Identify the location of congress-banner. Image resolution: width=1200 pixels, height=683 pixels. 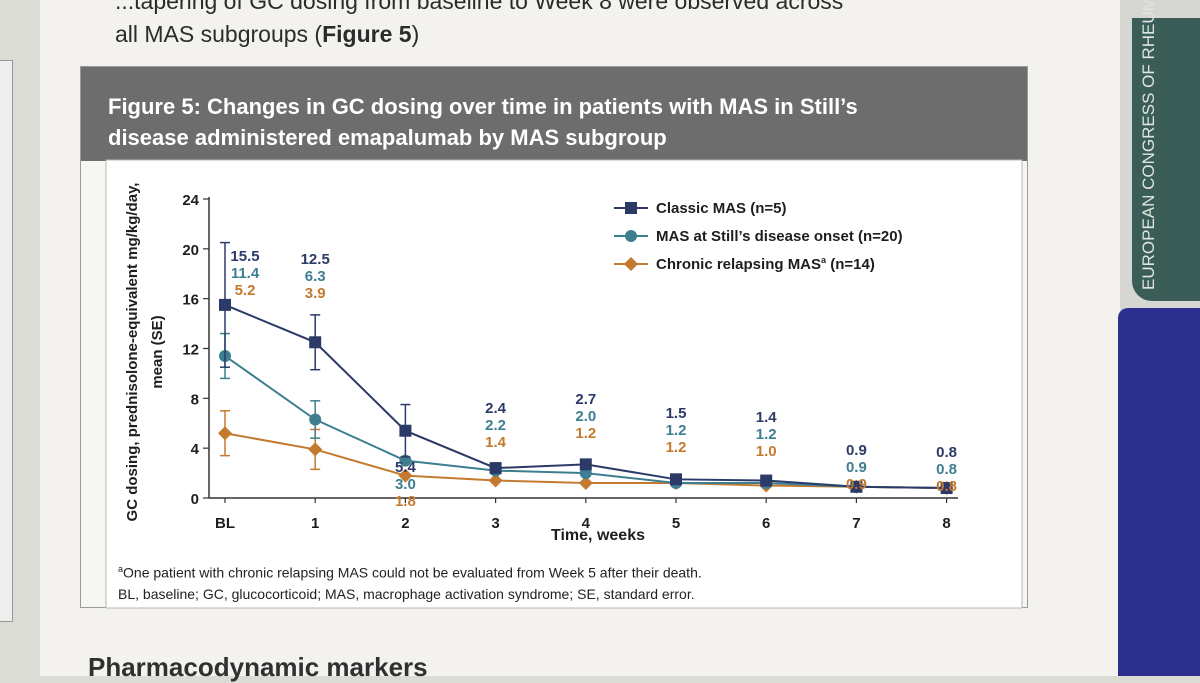
(1166, 159).